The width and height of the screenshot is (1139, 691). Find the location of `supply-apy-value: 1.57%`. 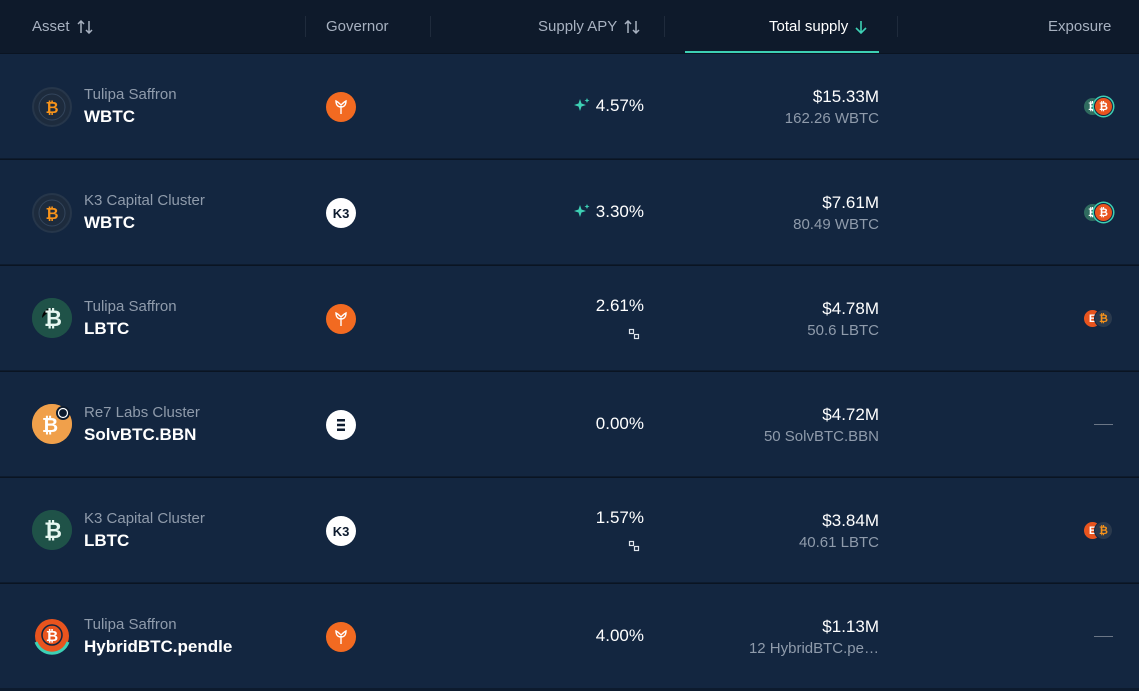

supply-apy-value: 1.57% is located at coordinates (619, 517).